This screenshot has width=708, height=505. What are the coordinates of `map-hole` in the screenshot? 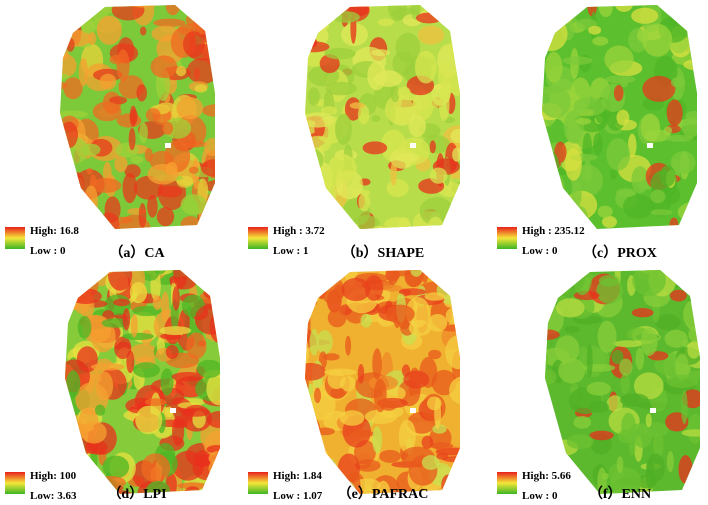 It's located at (173, 410).